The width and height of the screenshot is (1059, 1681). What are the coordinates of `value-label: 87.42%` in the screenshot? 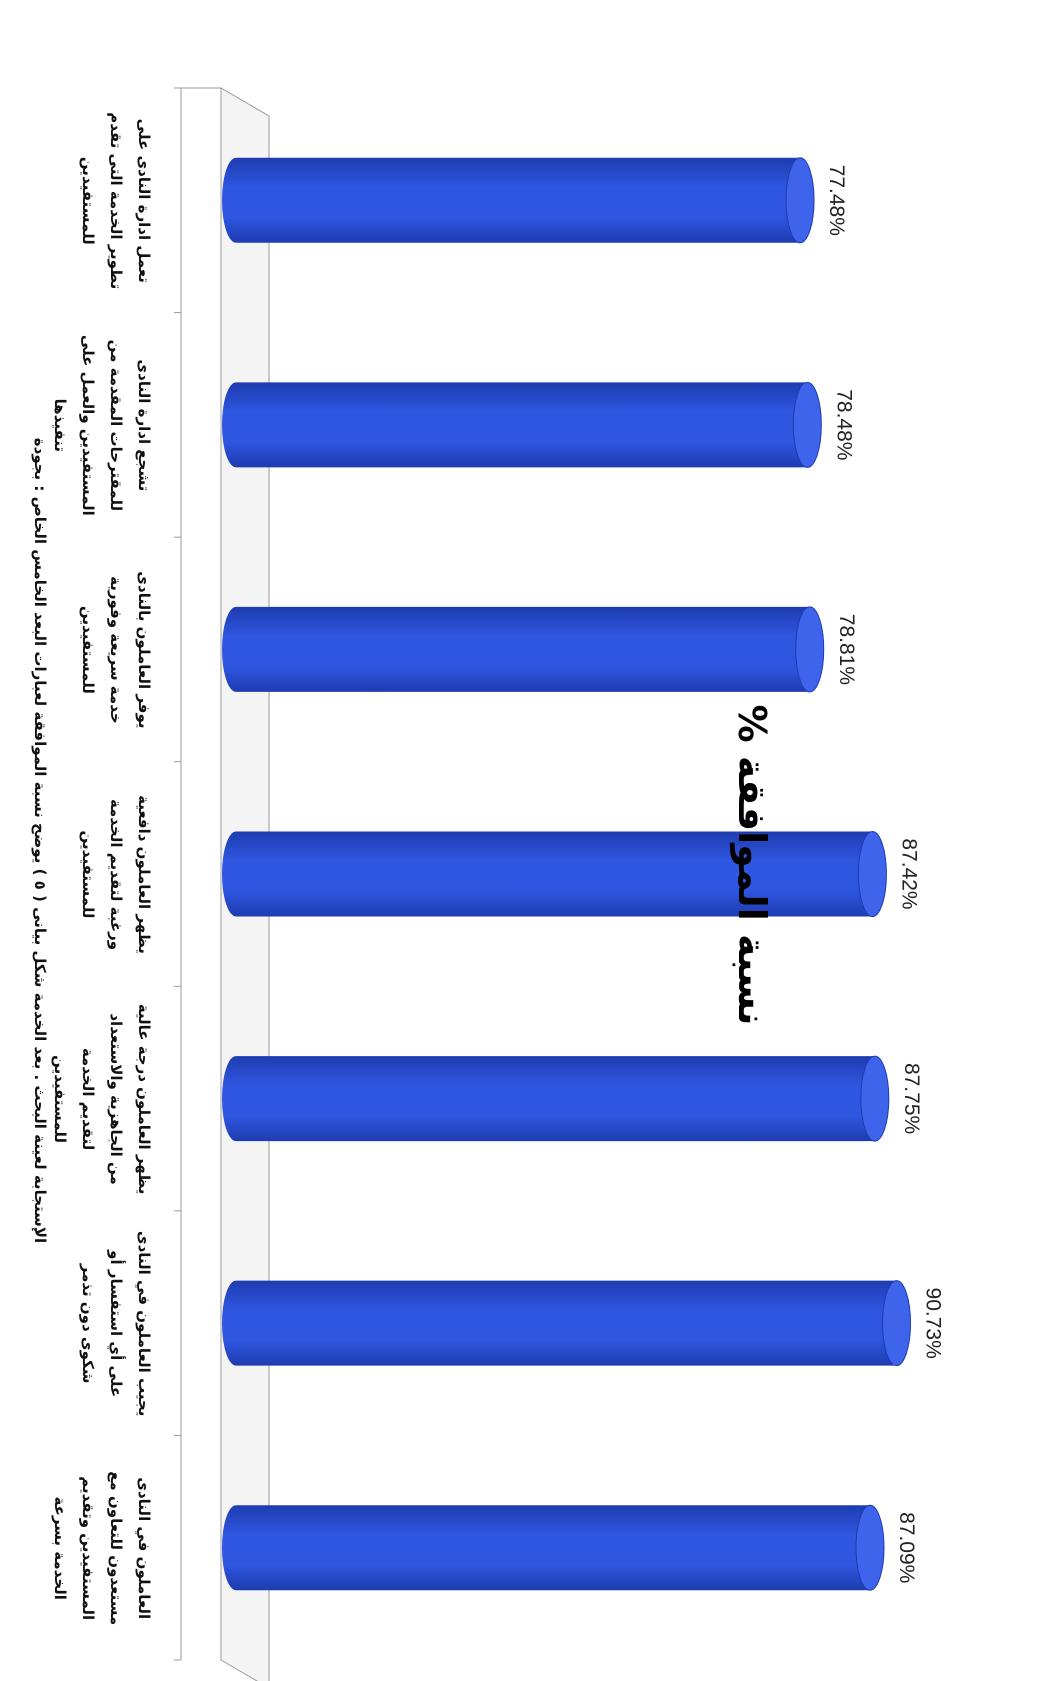 It's located at (908, 873).